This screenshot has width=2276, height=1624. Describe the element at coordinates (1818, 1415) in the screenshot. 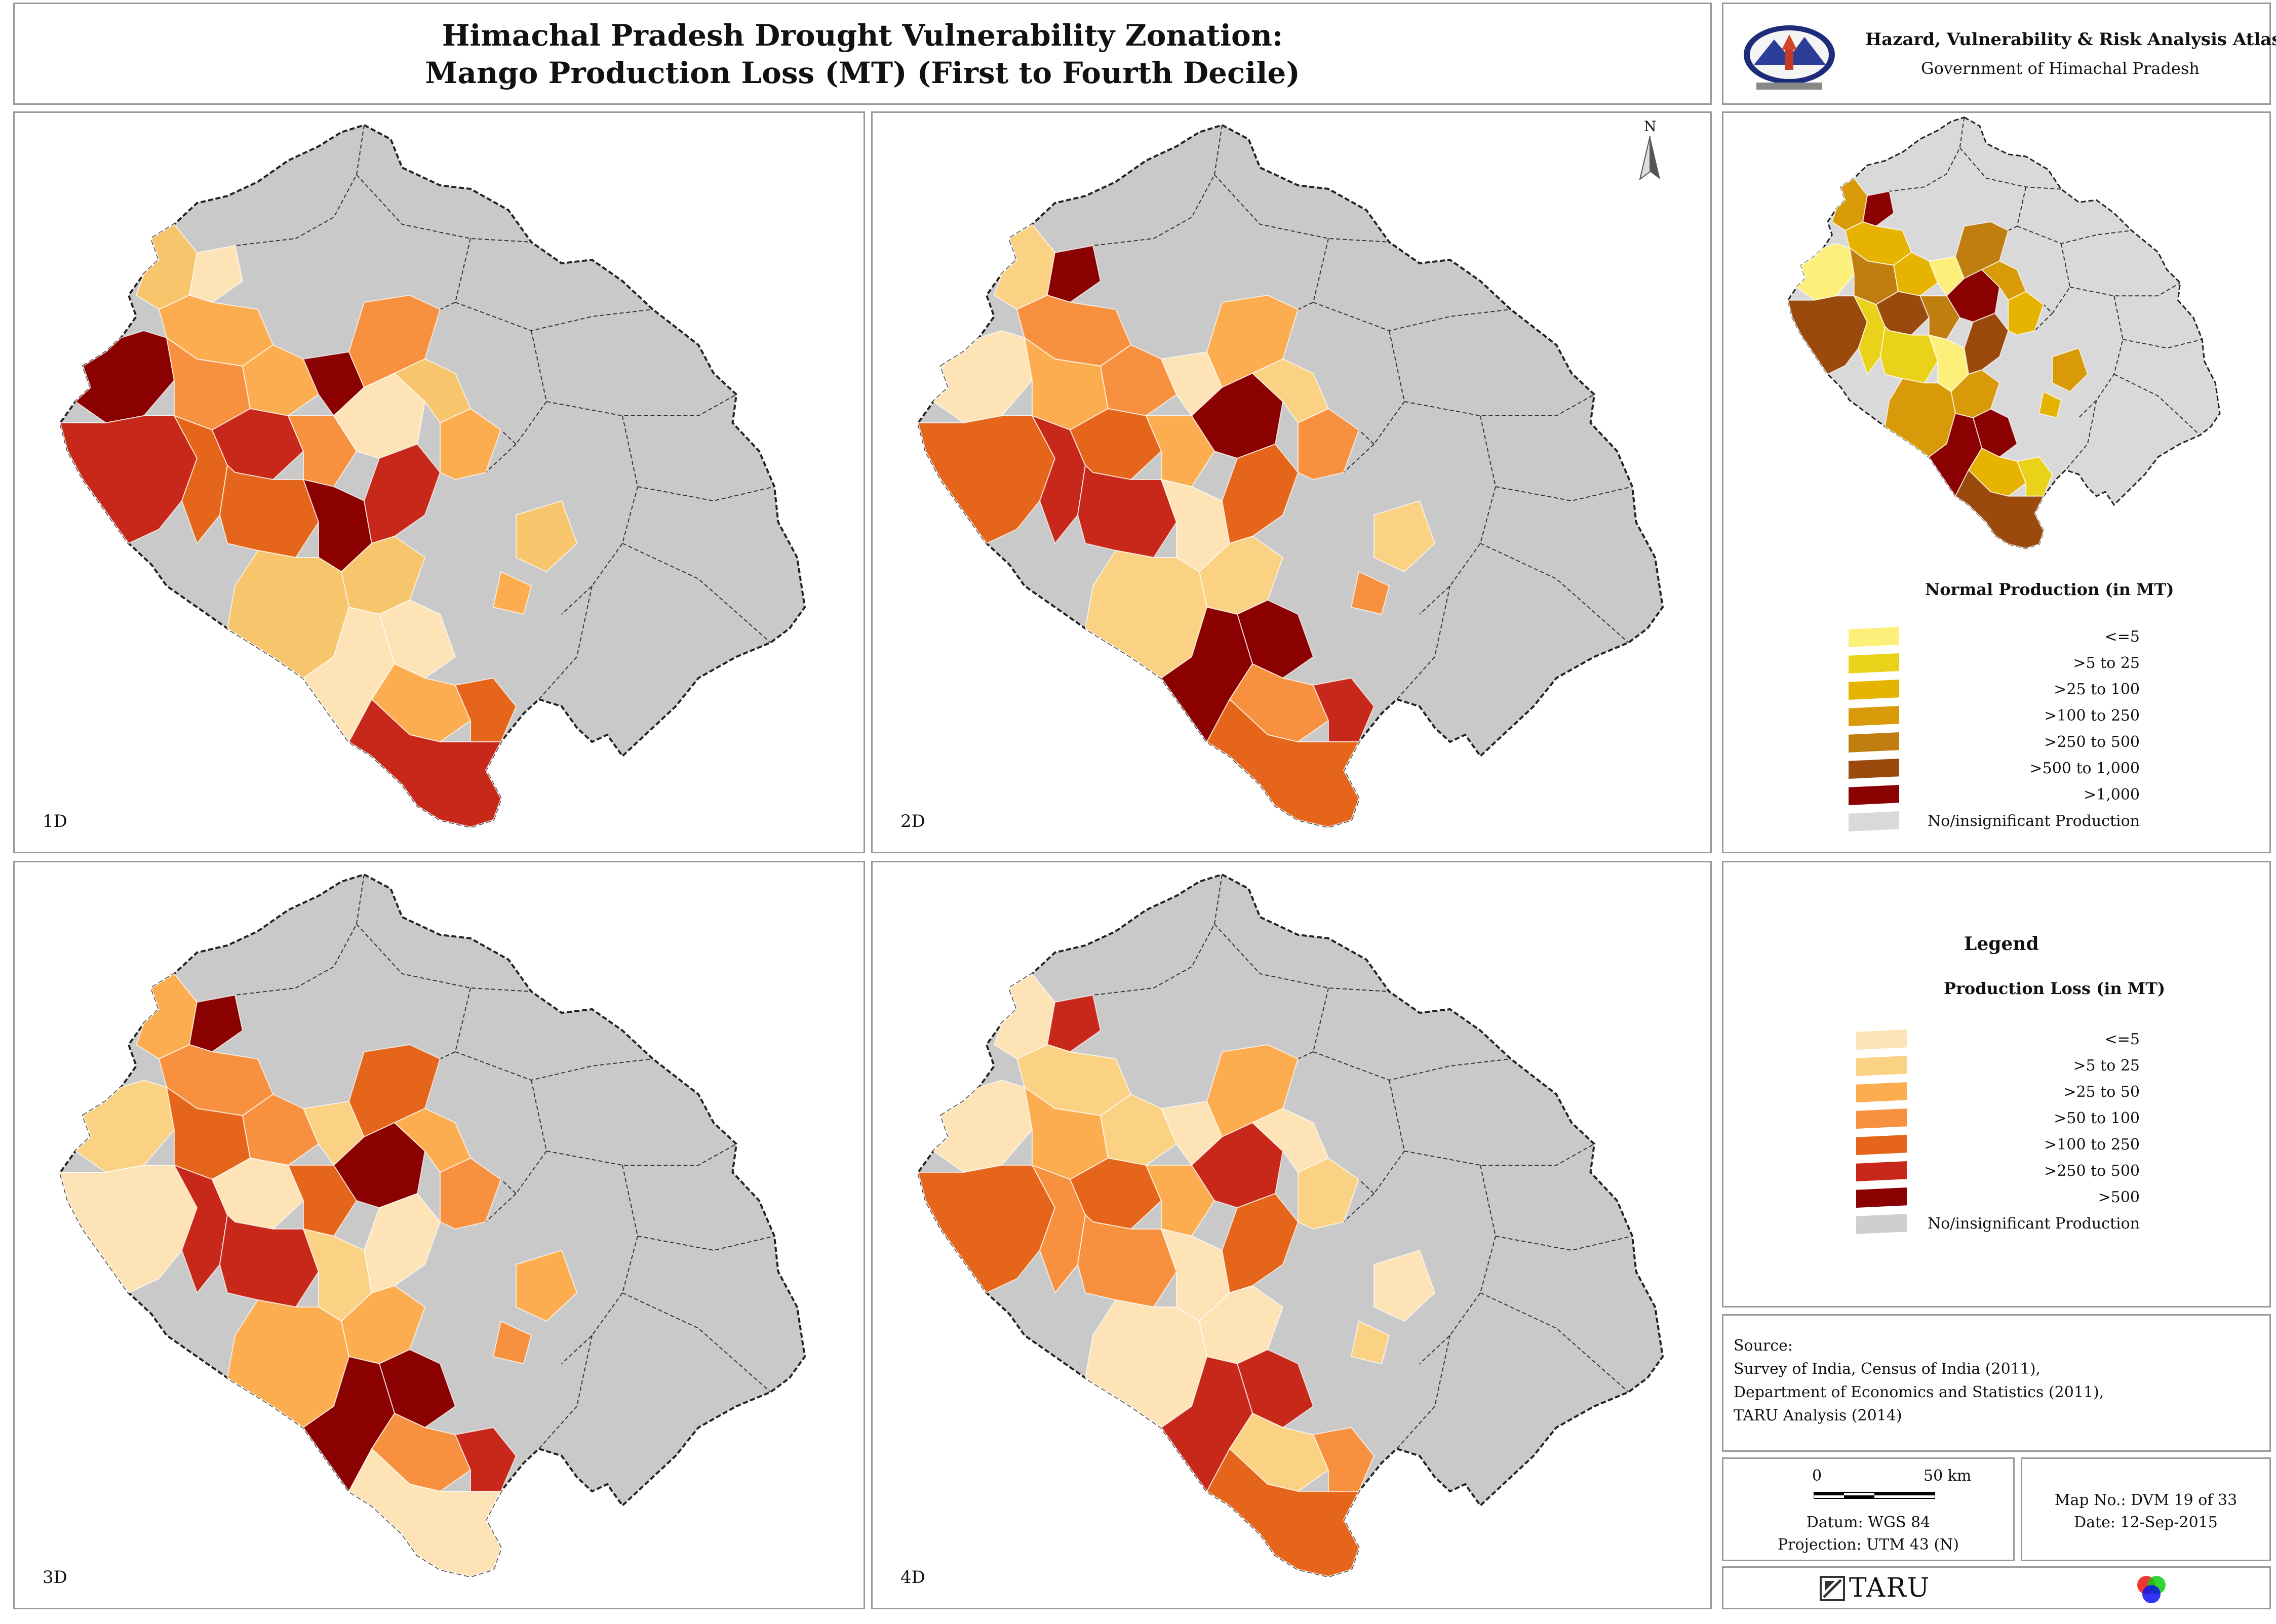

I see `source-line: TARU Analysis (2014)` at that location.